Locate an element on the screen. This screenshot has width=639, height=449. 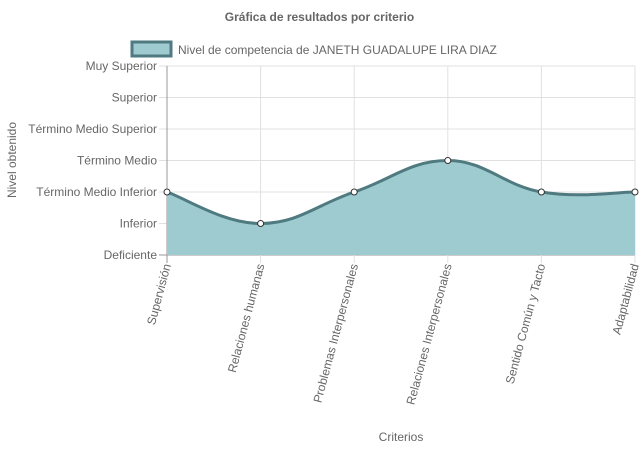
legend-swatch is located at coordinates (151, 49).